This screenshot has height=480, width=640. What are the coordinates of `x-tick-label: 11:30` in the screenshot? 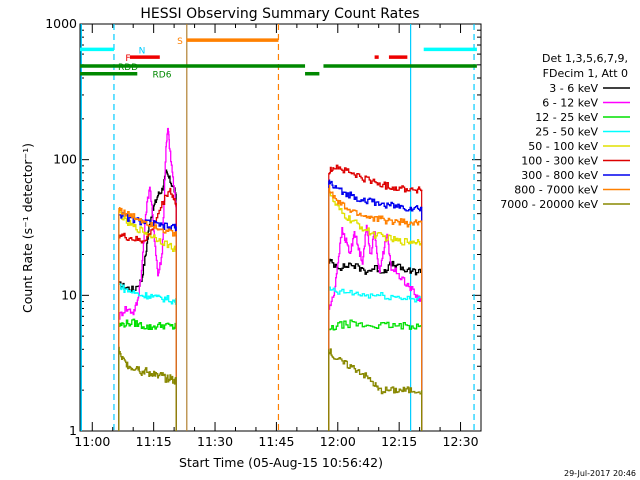 It's located at (215, 441).